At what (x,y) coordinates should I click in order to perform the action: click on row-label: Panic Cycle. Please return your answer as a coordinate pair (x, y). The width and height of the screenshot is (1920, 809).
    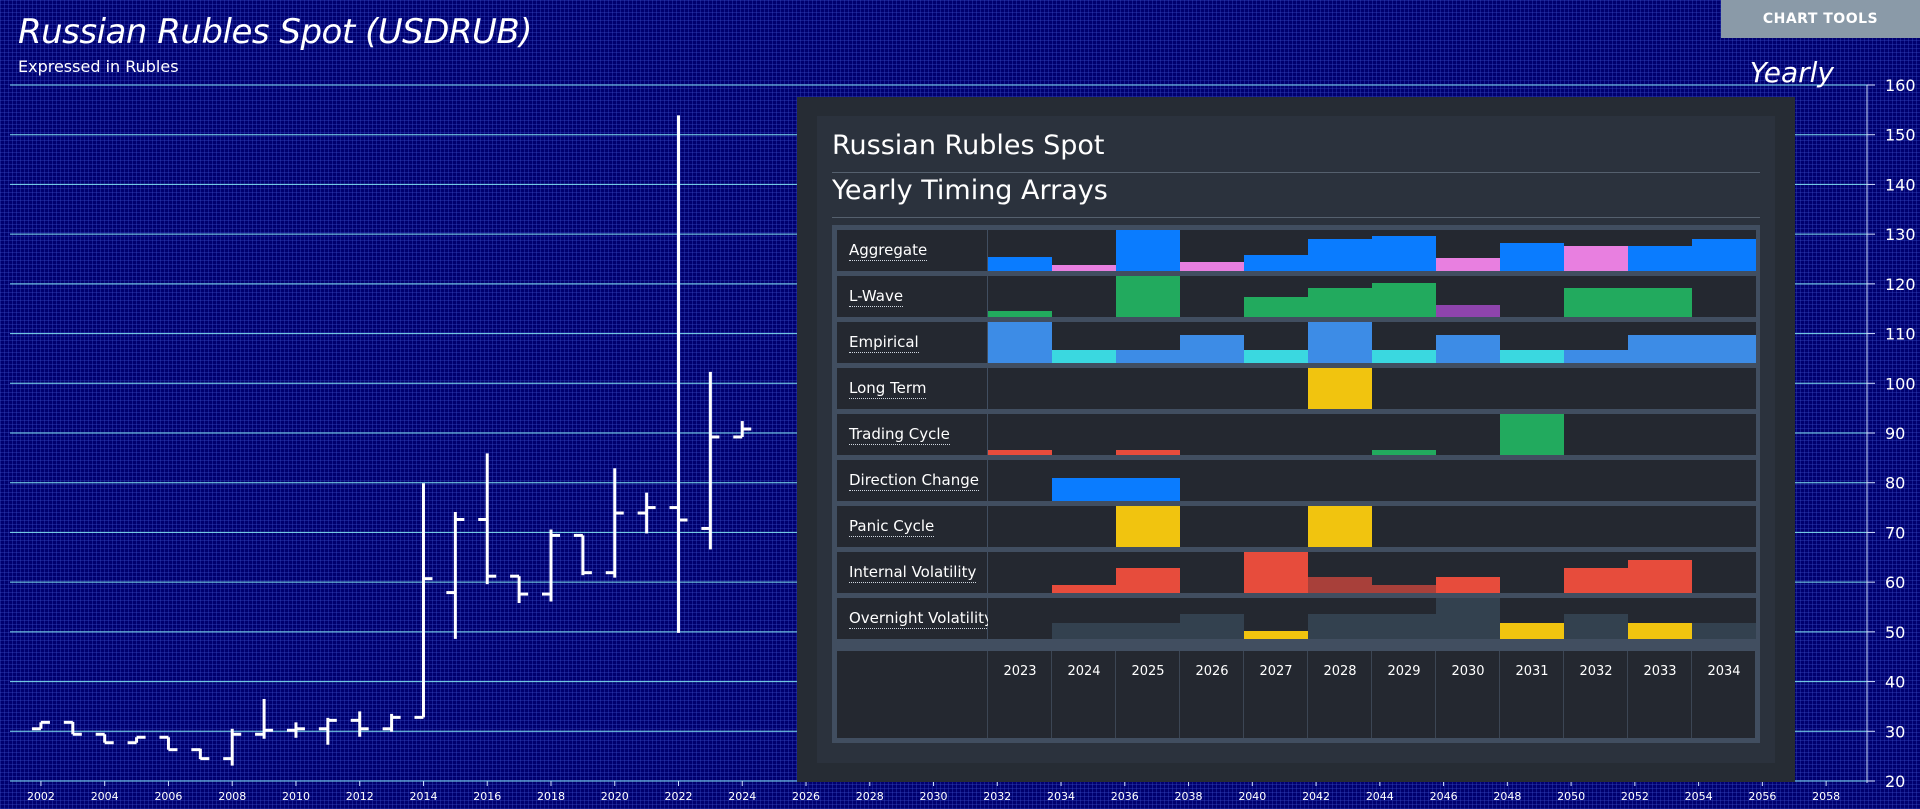
    Looking at the image, I should click on (892, 527).